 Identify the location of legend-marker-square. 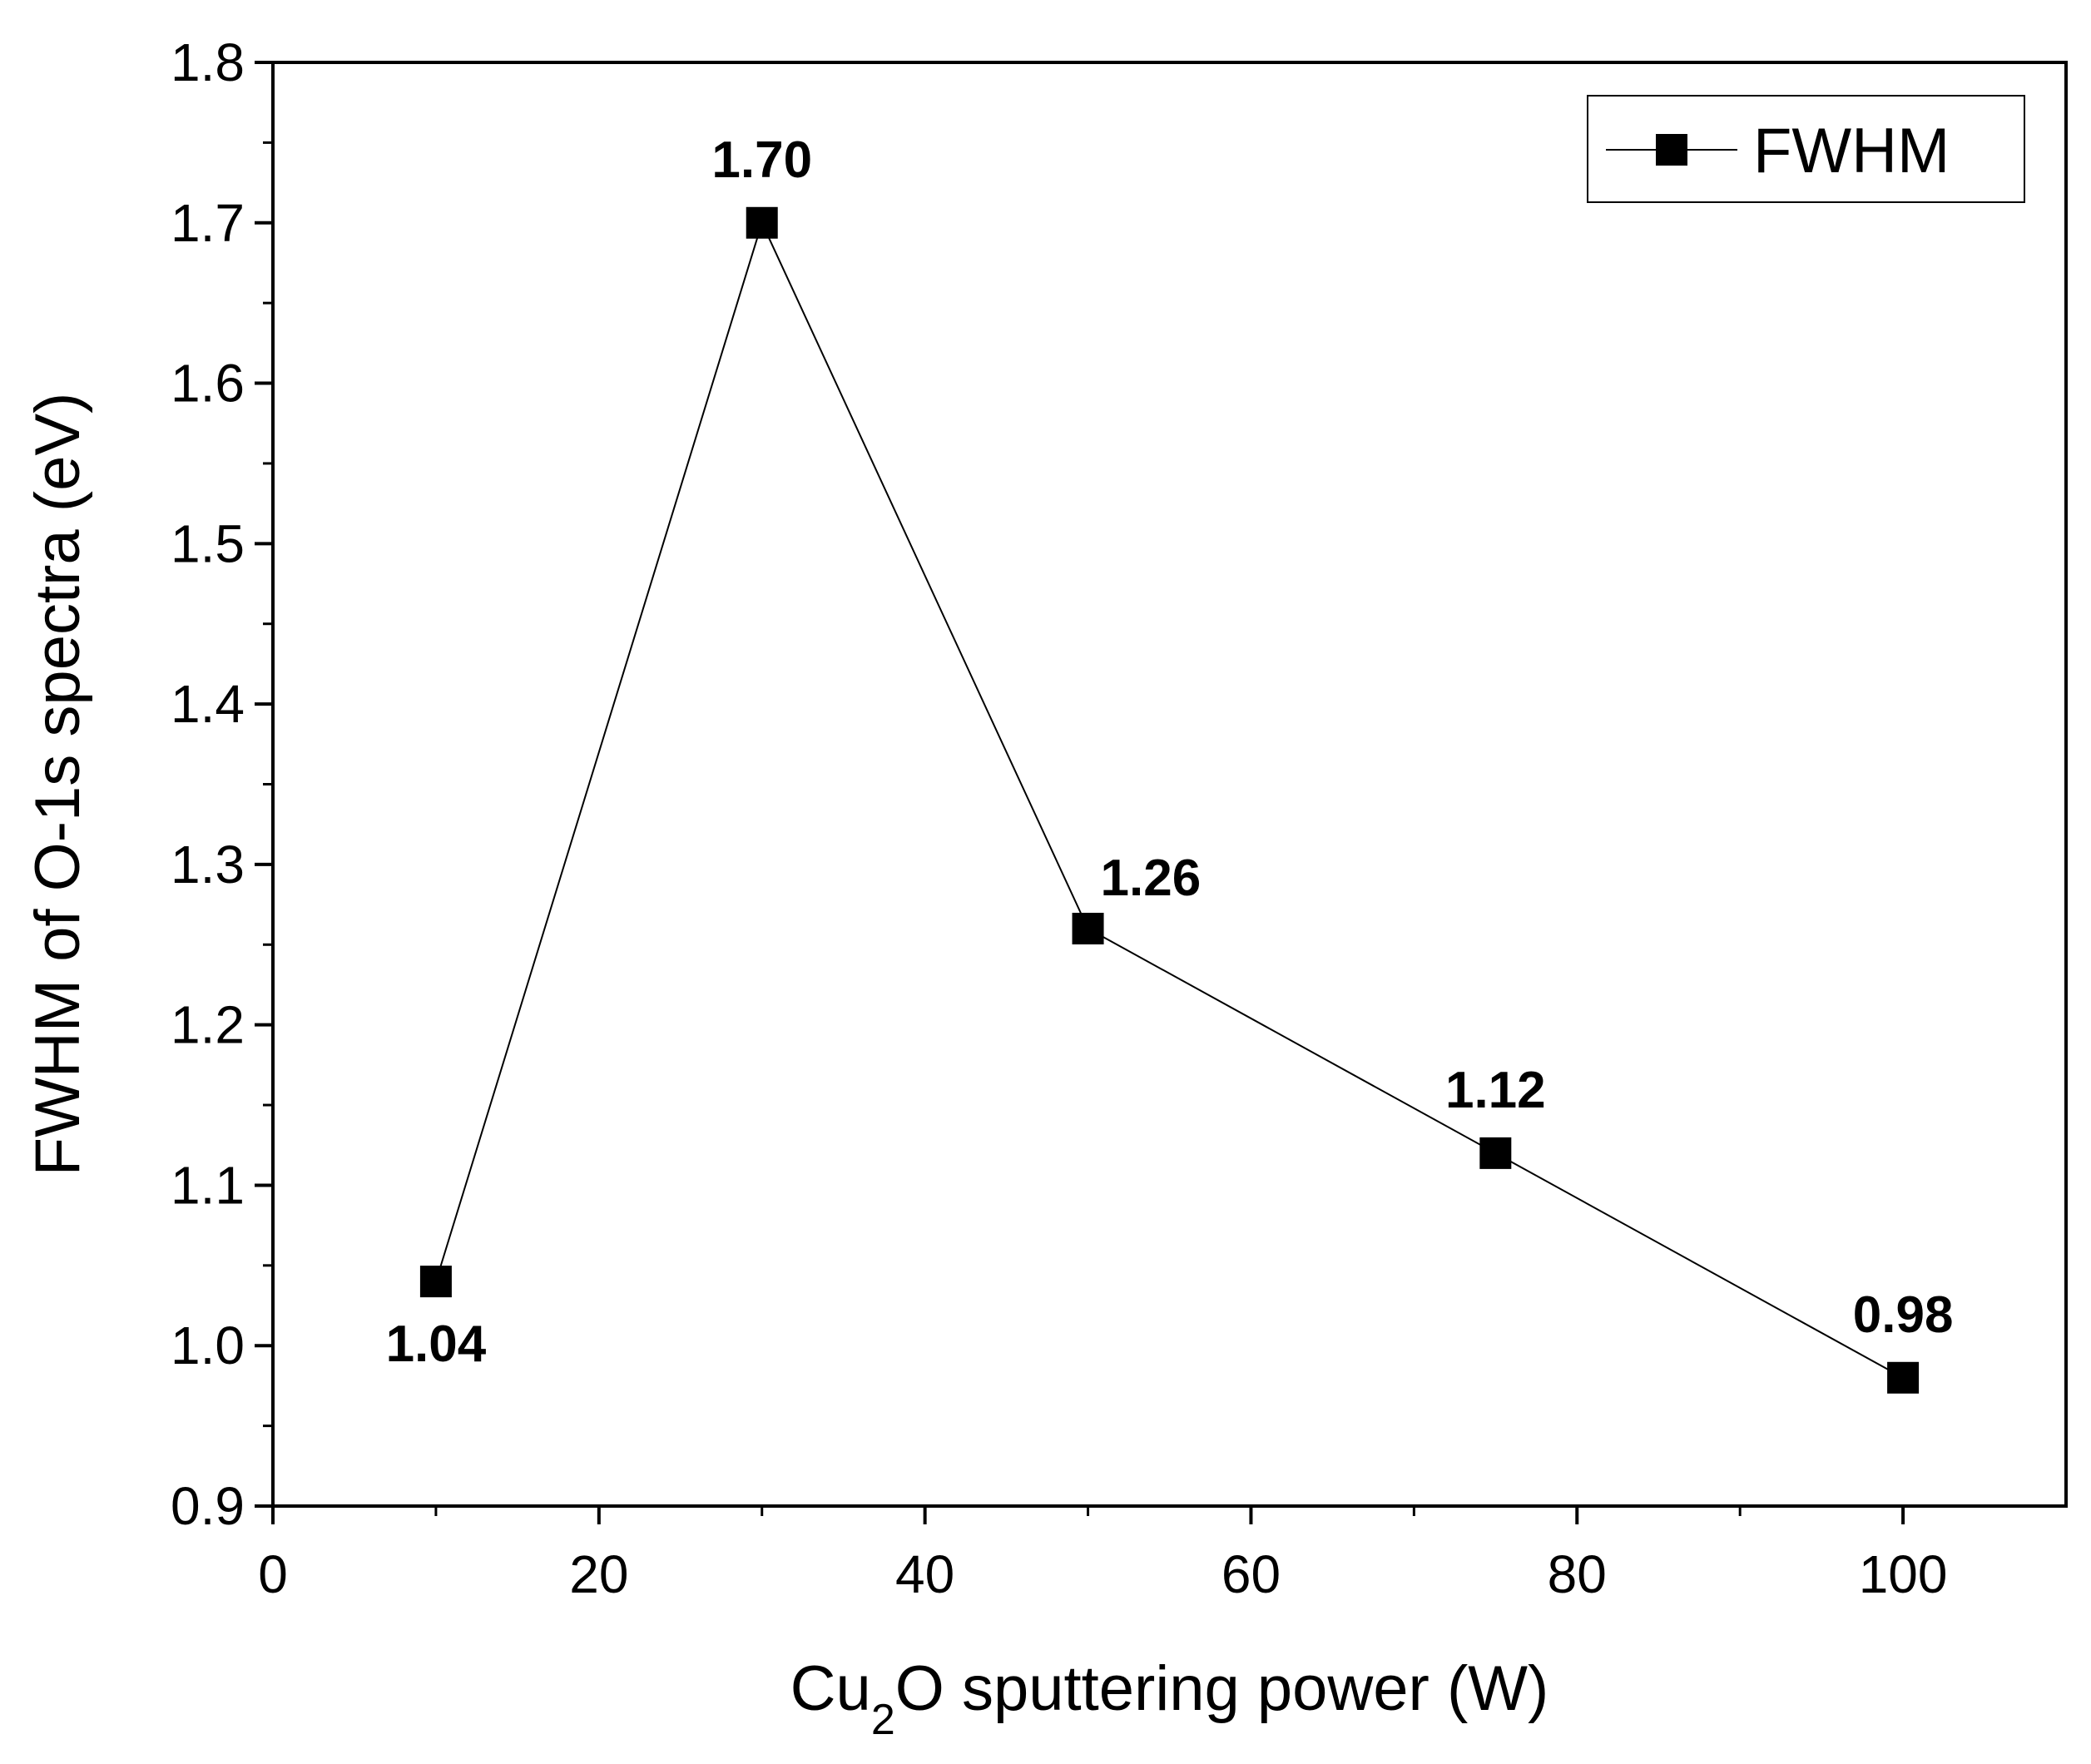
(1672, 150).